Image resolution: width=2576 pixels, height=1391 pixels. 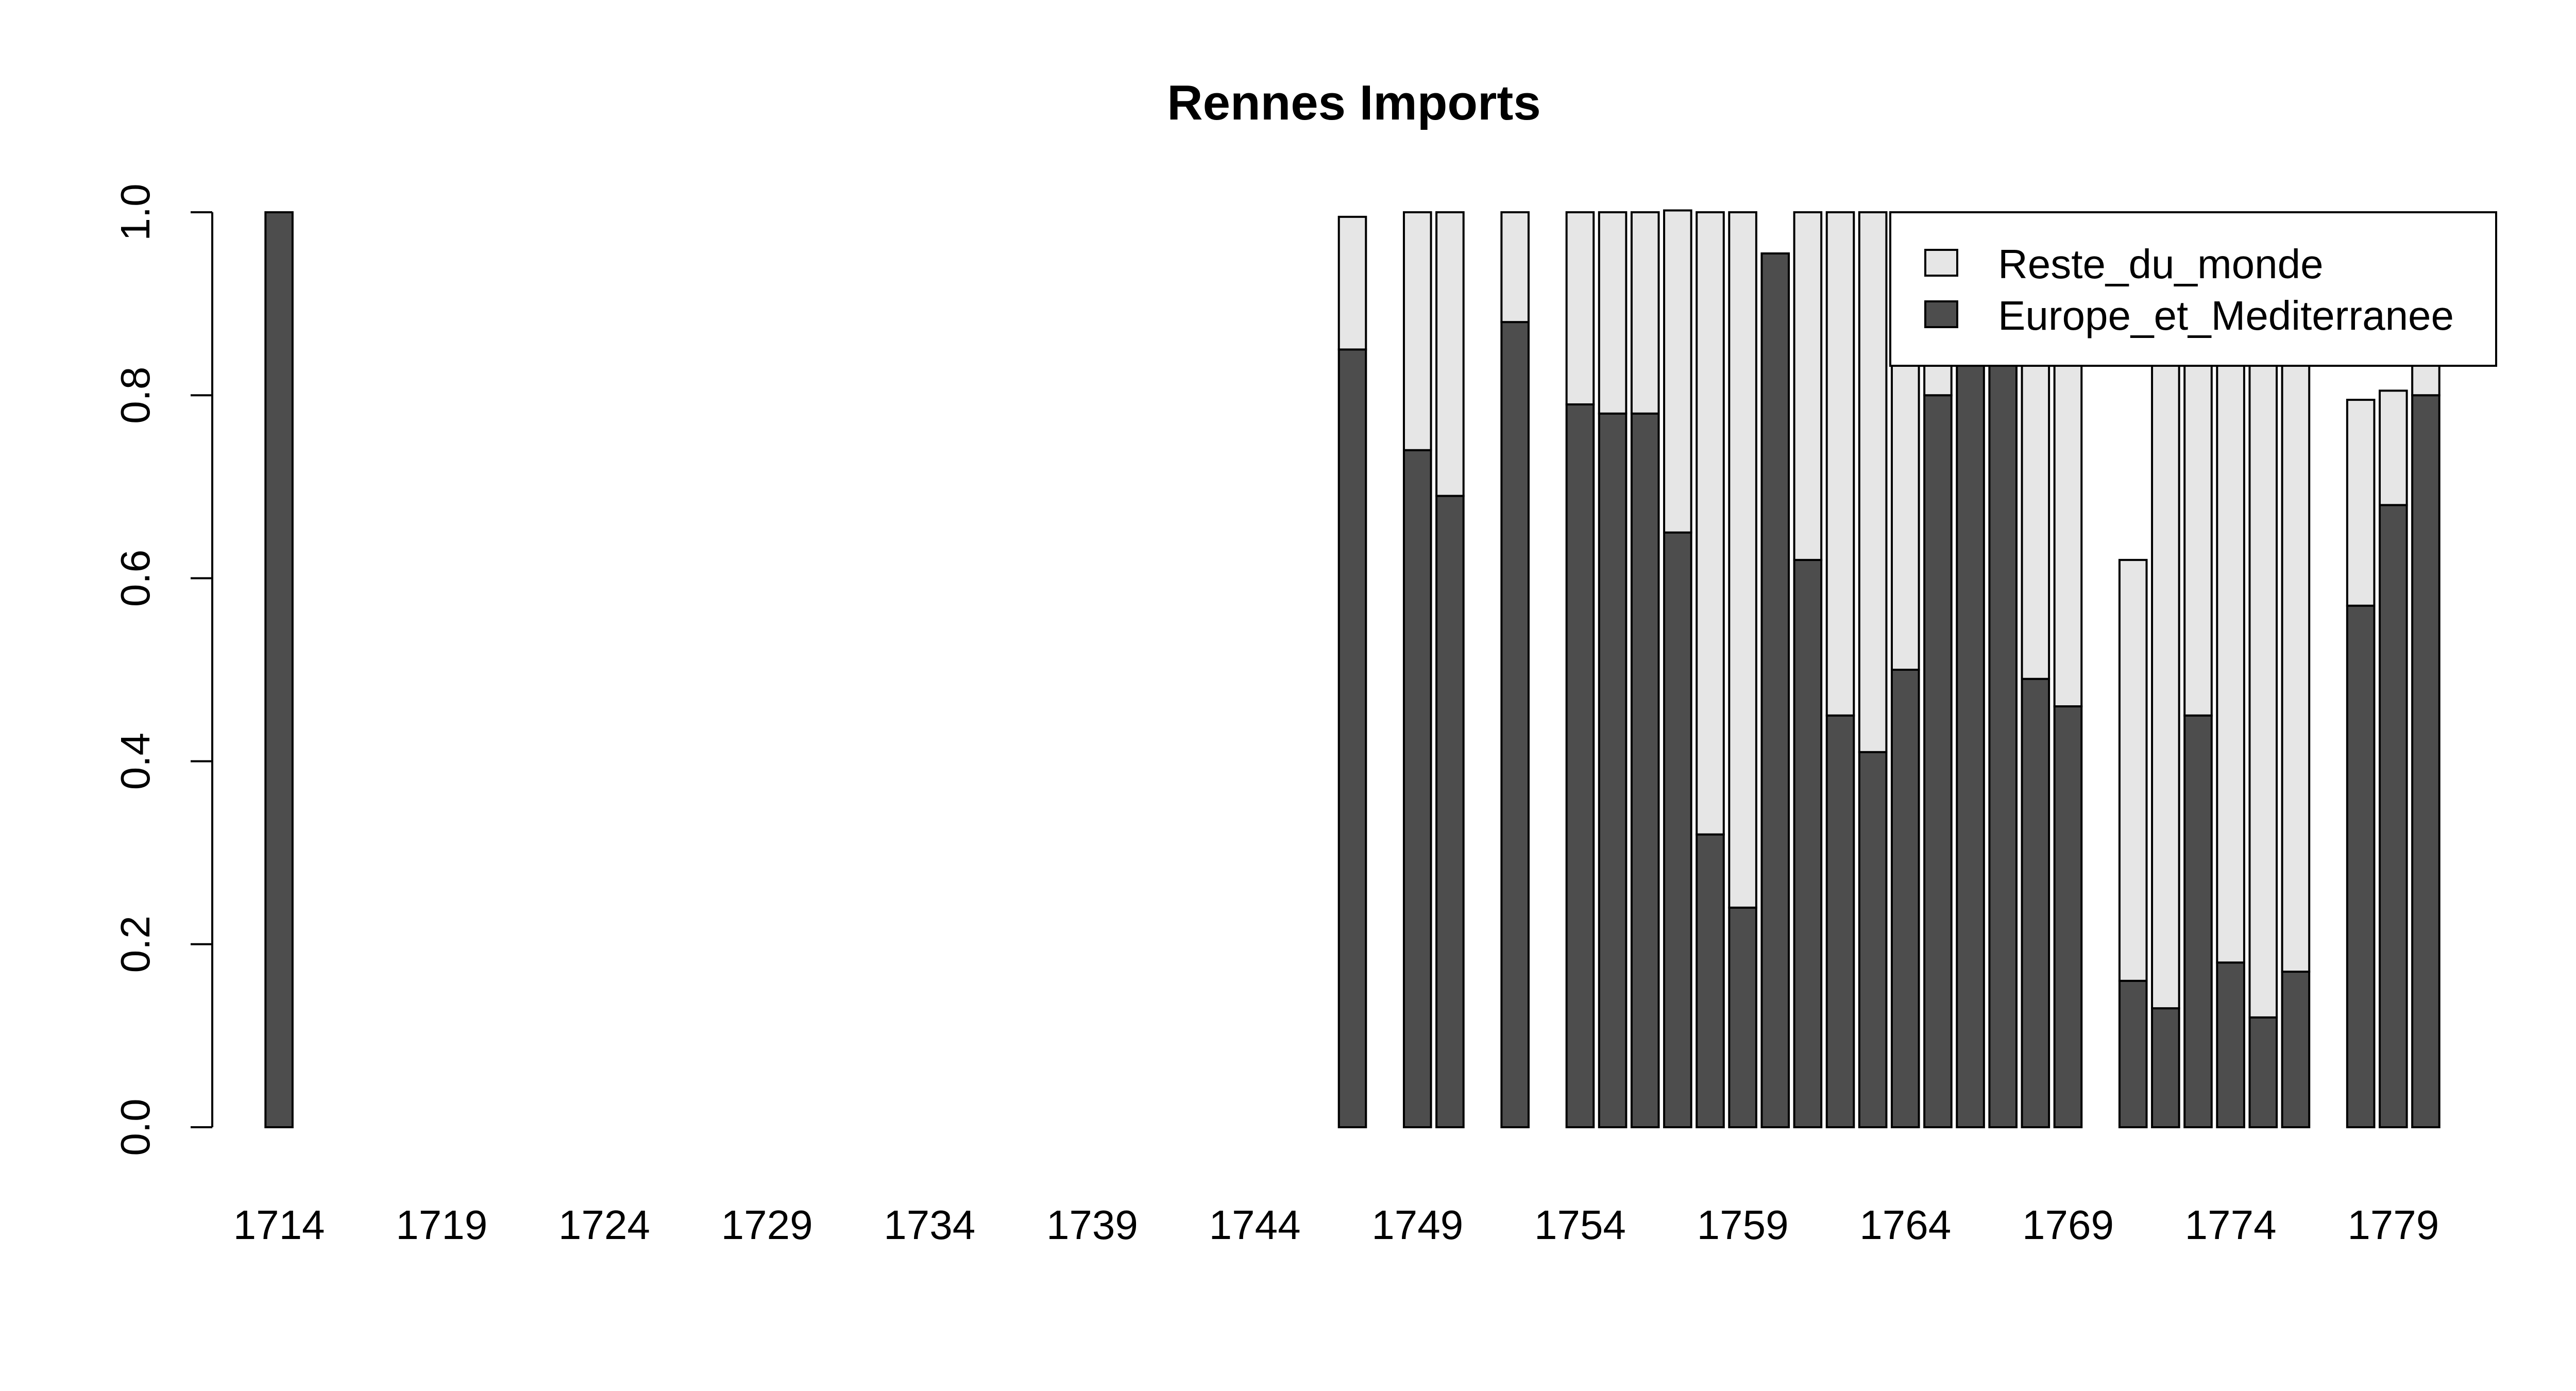 I want to click on legend: Reste_du_monde Europe_et_Mediterranee, so click(x=2193, y=289).